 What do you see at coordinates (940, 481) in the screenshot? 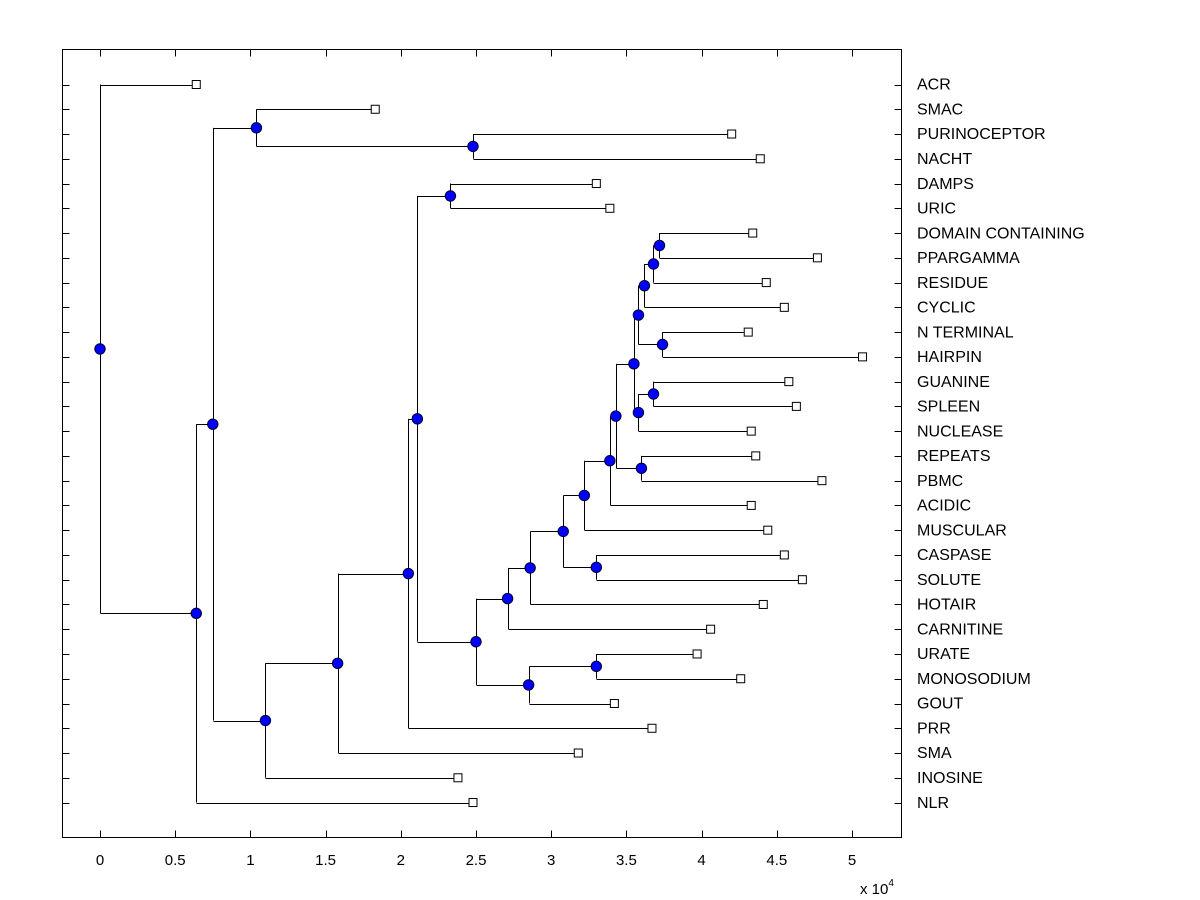
I see `leaf-label: PBMC` at bounding box center [940, 481].